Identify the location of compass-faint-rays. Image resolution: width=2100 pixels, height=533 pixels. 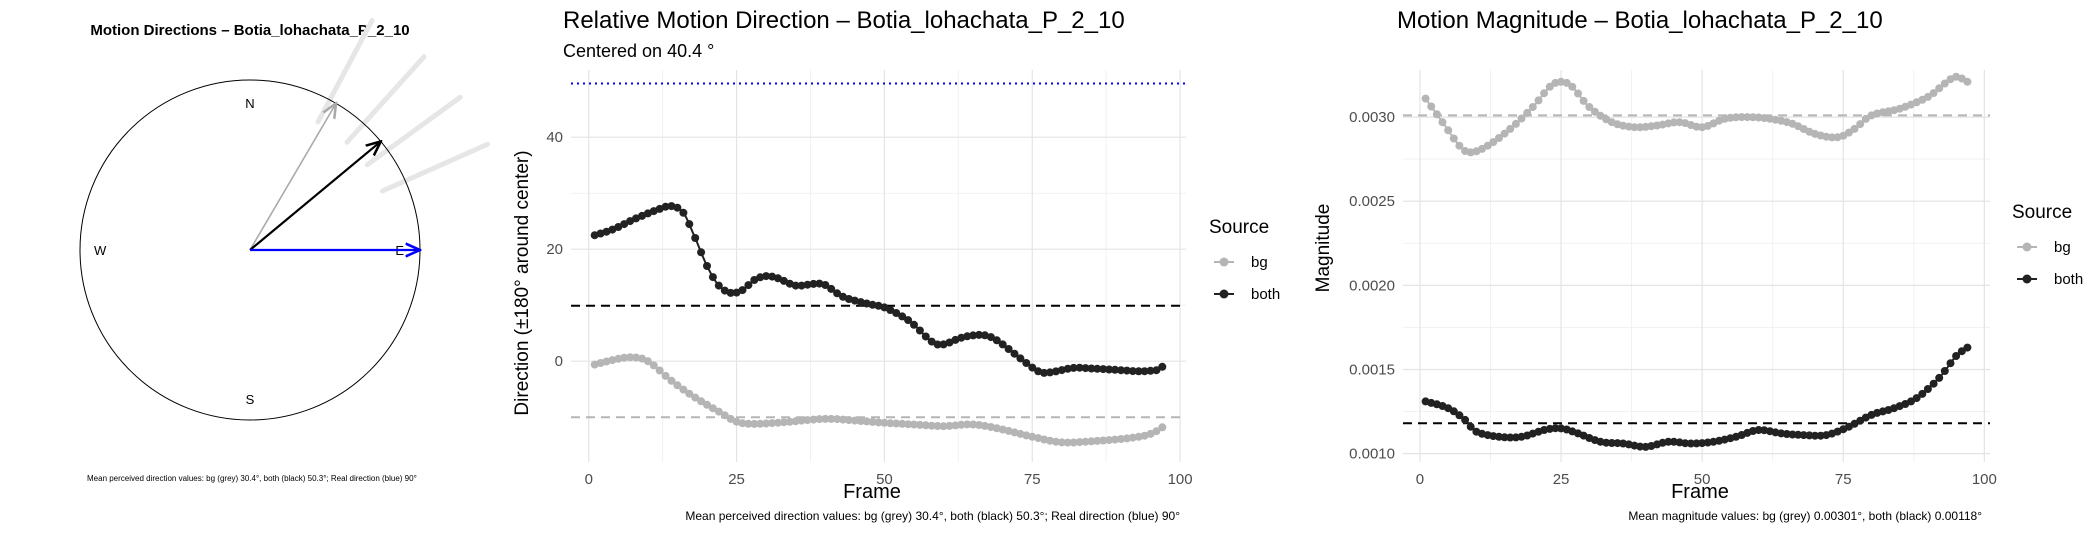
(403, 105).